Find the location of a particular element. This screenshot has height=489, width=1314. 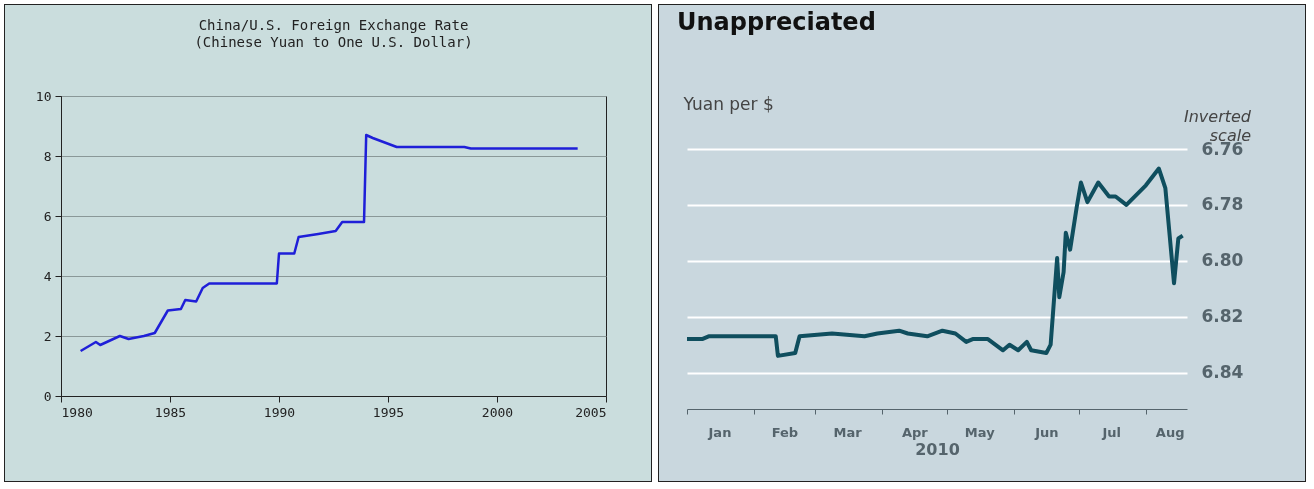

y-tick-label: 10 is located at coordinates (43, 96).